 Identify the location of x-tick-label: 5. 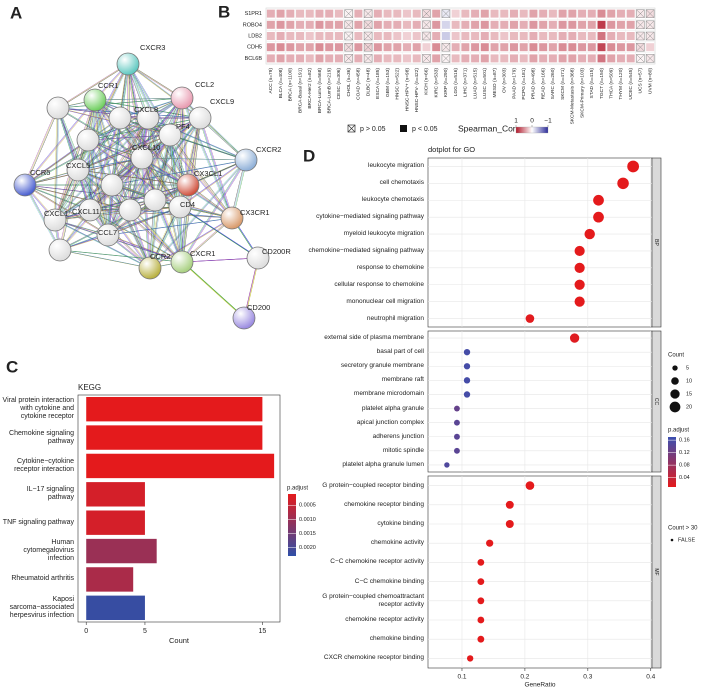
(145, 631).